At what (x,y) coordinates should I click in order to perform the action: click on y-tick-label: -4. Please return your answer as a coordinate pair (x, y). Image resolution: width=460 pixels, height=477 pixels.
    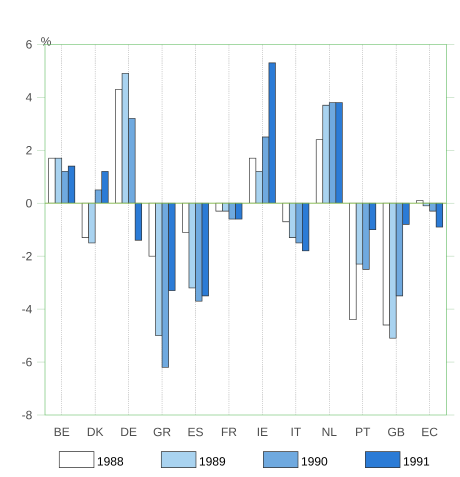
    Looking at the image, I should click on (27, 309).